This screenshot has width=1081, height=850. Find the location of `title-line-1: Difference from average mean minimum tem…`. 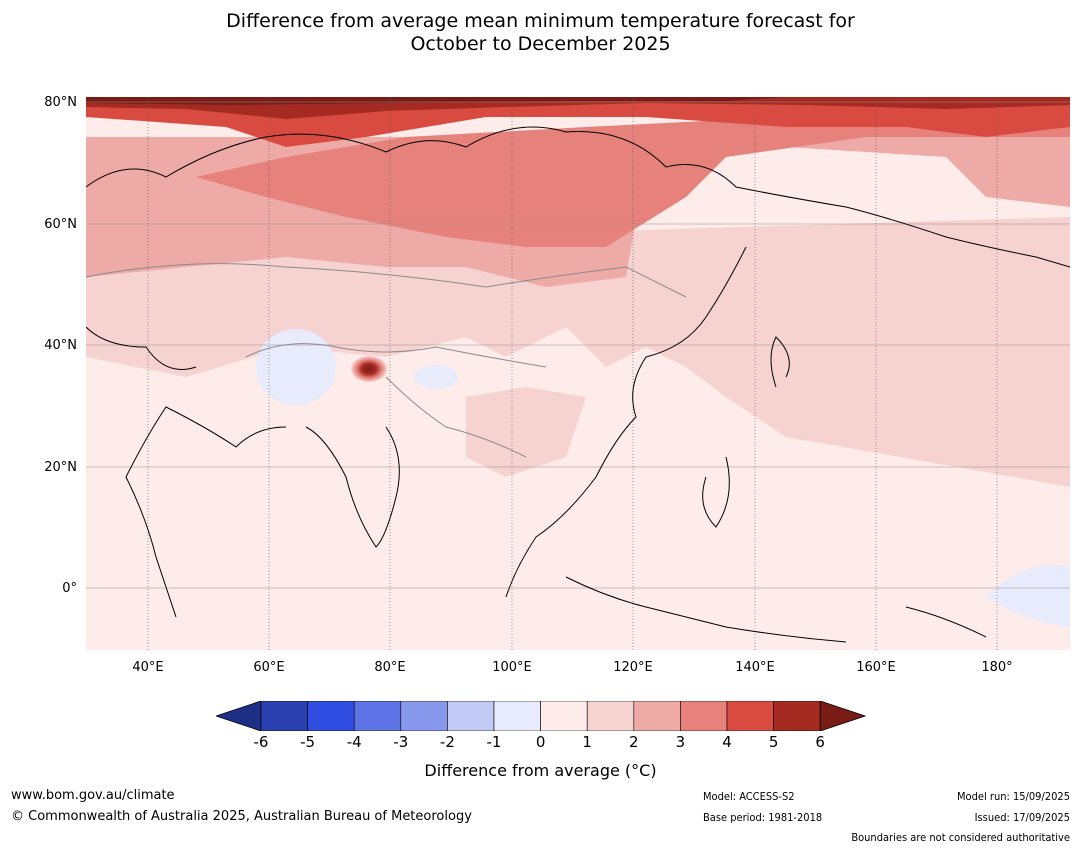

title-line-1: Difference from average mean minimum tem… is located at coordinates (540, 21).